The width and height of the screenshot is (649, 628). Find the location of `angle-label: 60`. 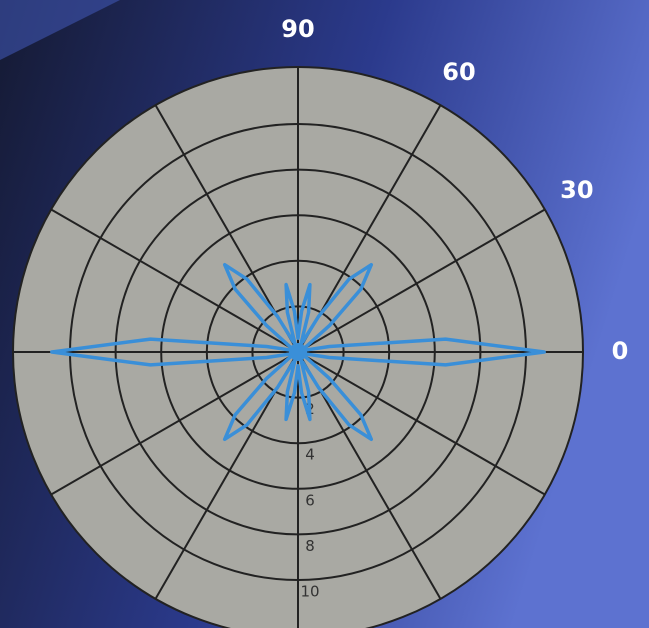

angle-label: 60 is located at coordinates (458, 72).